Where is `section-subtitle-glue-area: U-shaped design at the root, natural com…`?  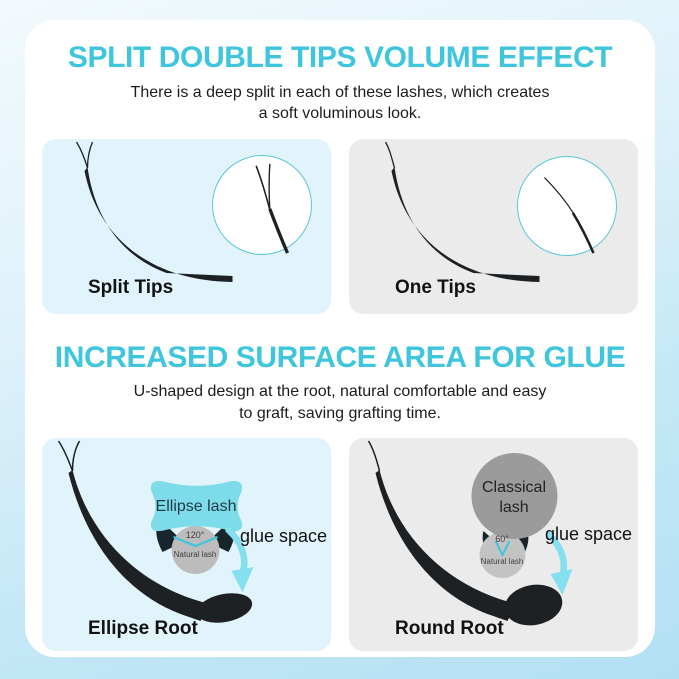 section-subtitle-glue-area: U-shaped design at the root, natural com… is located at coordinates (340, 402).